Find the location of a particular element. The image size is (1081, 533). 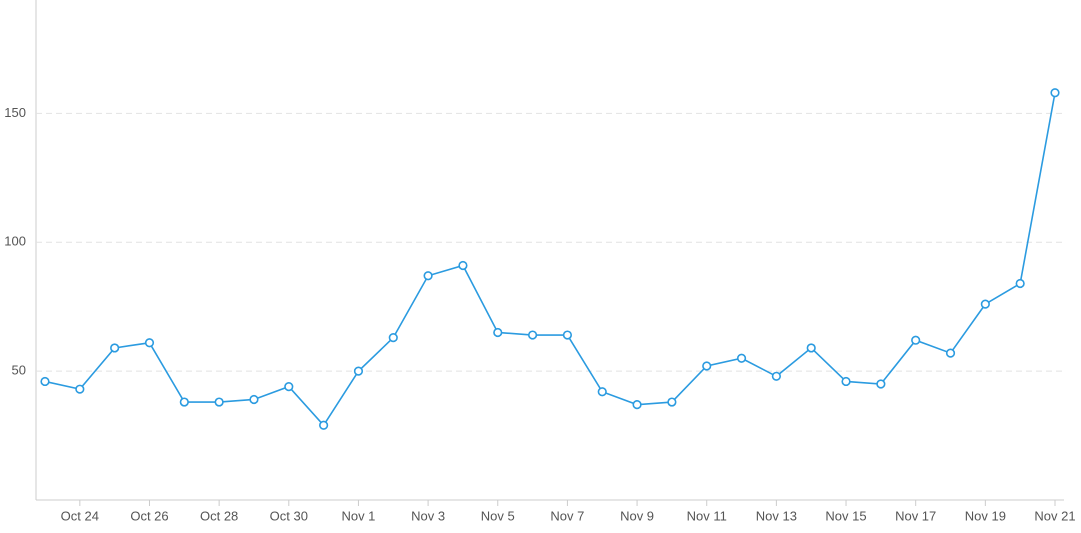

x-tick-label: Oct 30 is located at coordinates (289, 515).